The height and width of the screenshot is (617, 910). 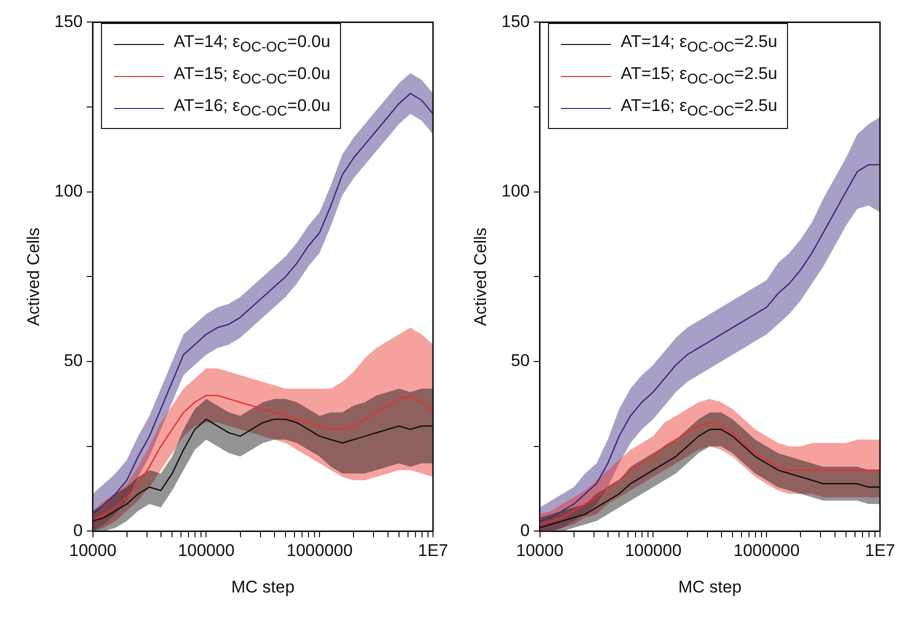 What do you see at coordinates (252, 76) in the screenshot?
I see `legend-label: AT=15; ε$_{OC-OC}$=0.0u` at bounding box center [252, 76].